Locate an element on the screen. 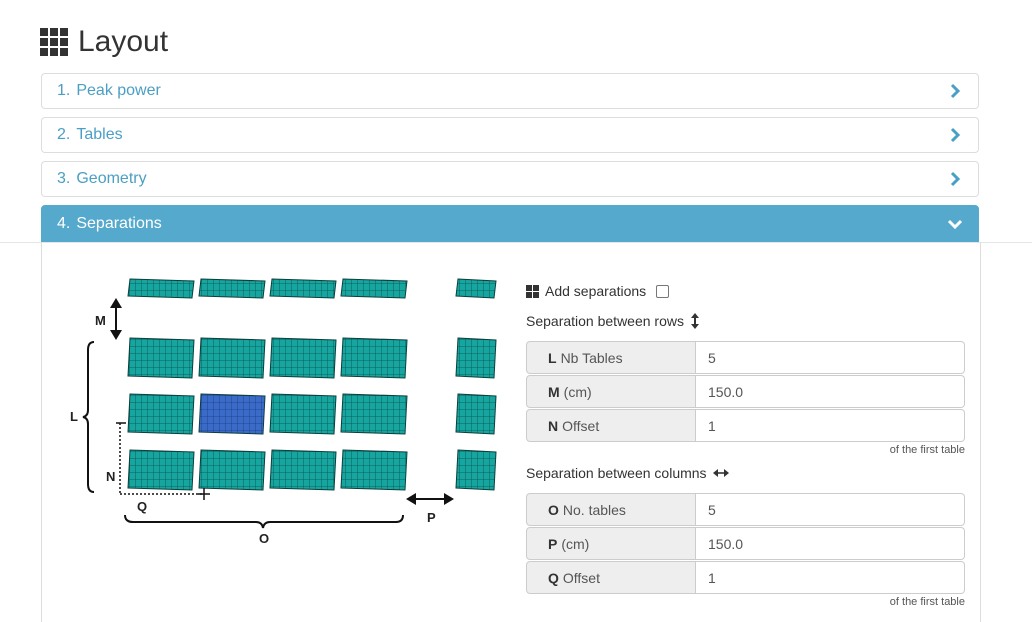 The image size is (1032, 622). field-o-no-tables: O No. tables 5 is located at coordinates (745, 509).